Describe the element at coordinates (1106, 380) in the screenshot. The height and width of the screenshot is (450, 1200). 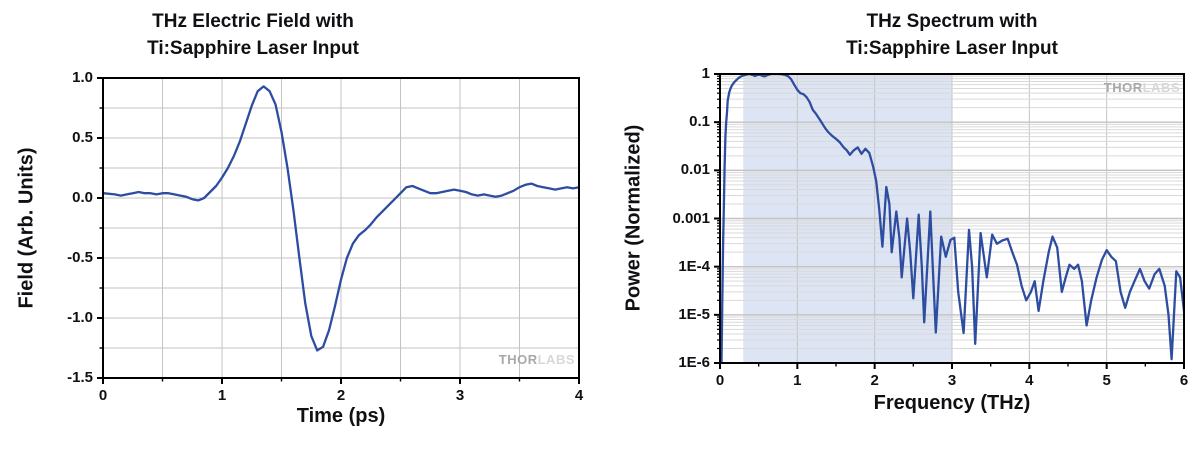
I see `x-tick-label: 5` at that location.